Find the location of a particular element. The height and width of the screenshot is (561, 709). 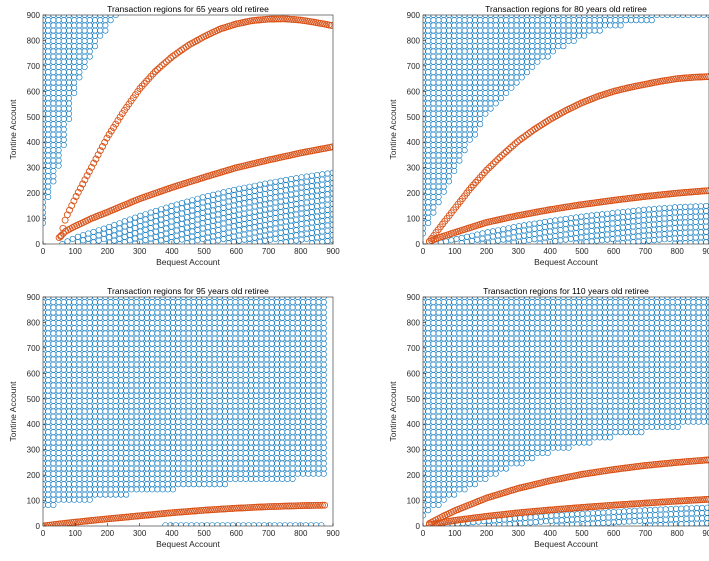

x-tick-label: 100 is located at coordinates (76, 533).